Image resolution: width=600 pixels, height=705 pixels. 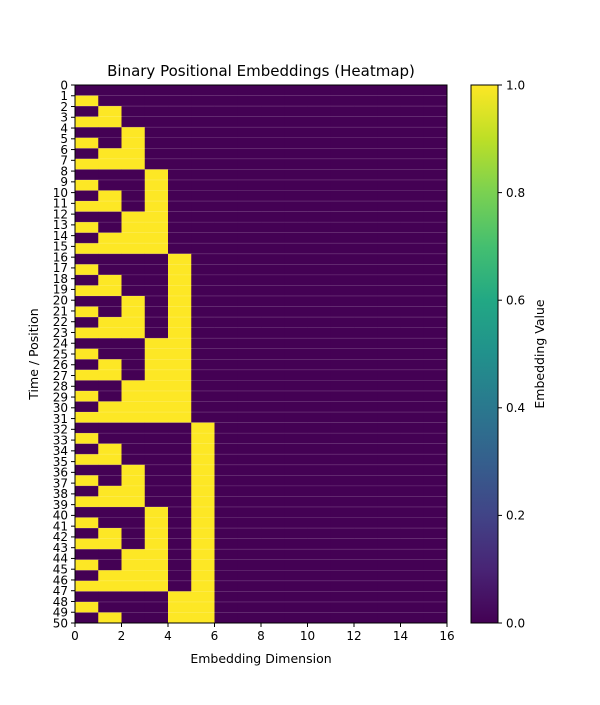 What do you see at coordinates (60, 602) in the screenshot?
I see `y-tick-label: 48` at bounding box center [60, 602].